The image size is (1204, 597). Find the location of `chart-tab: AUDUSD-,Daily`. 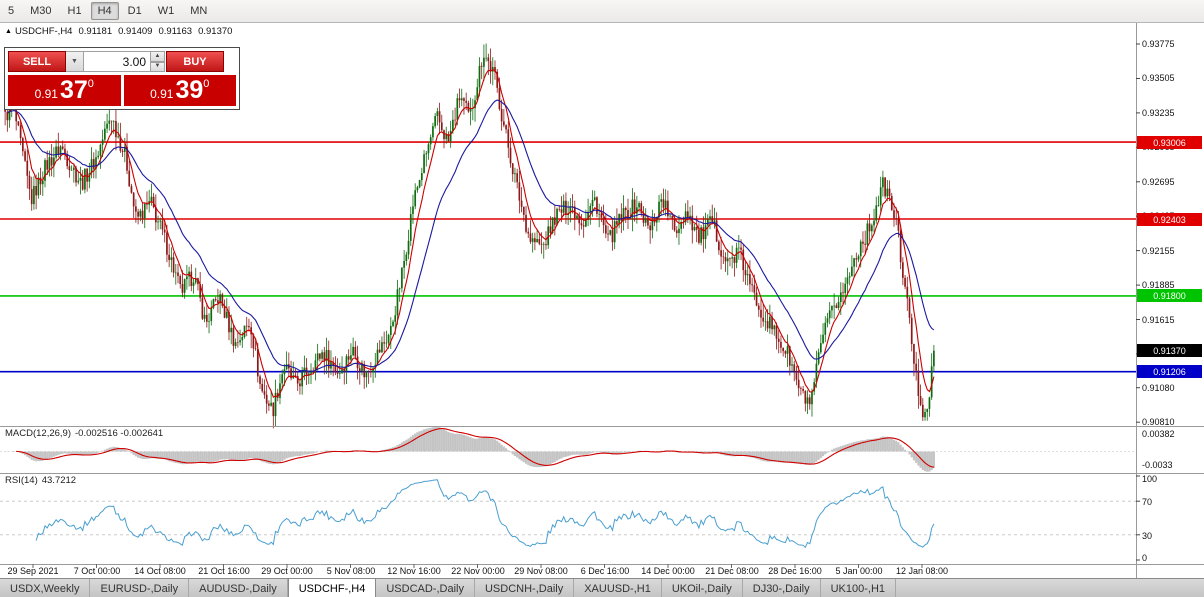

chart-tab: AUDUSD-,Daily is located at coordinates (238, 588).